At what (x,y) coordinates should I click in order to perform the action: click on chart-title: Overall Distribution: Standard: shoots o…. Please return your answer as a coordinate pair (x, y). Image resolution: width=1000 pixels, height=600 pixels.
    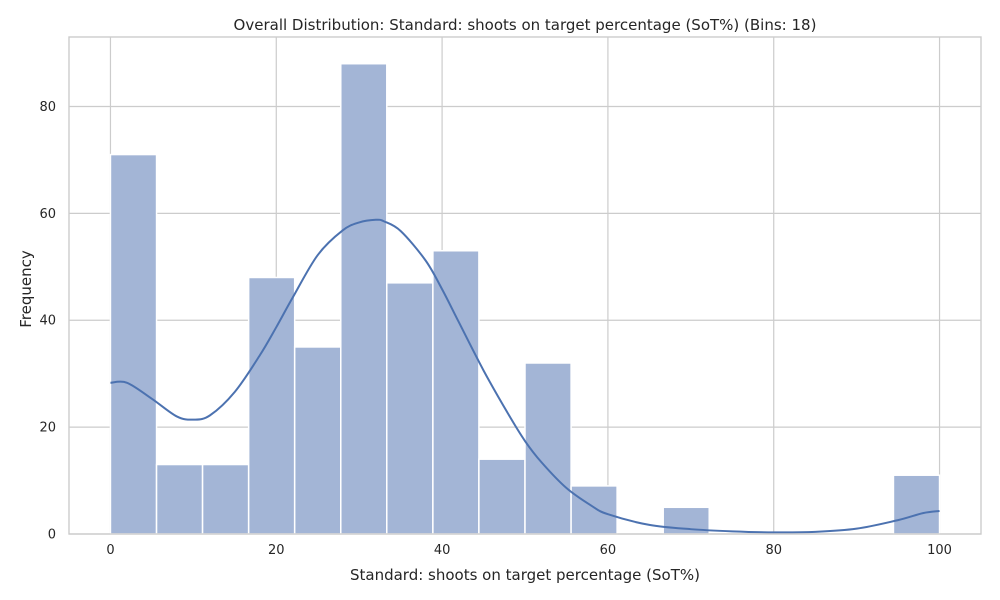
    Looking at the image, I should click on (525, 25).